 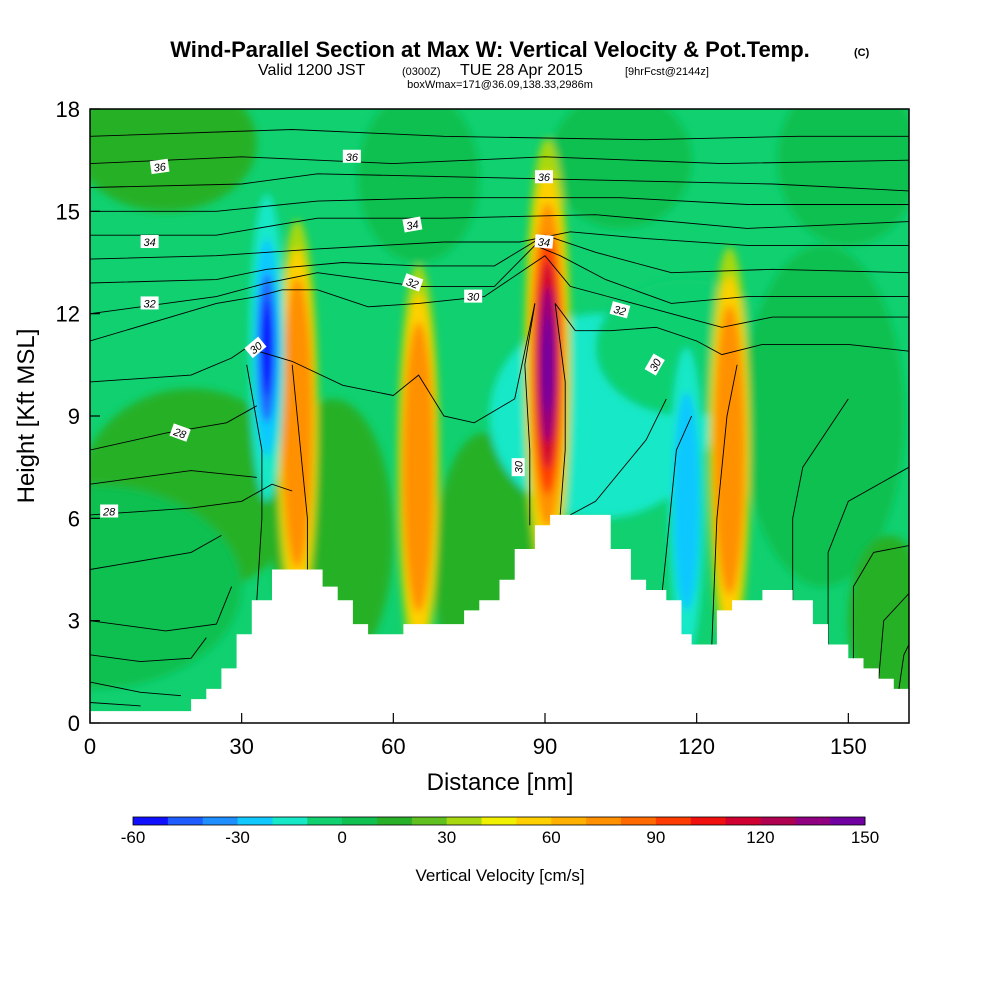 I want to click on x-tick-label: 60, so click(x=393, y=746).